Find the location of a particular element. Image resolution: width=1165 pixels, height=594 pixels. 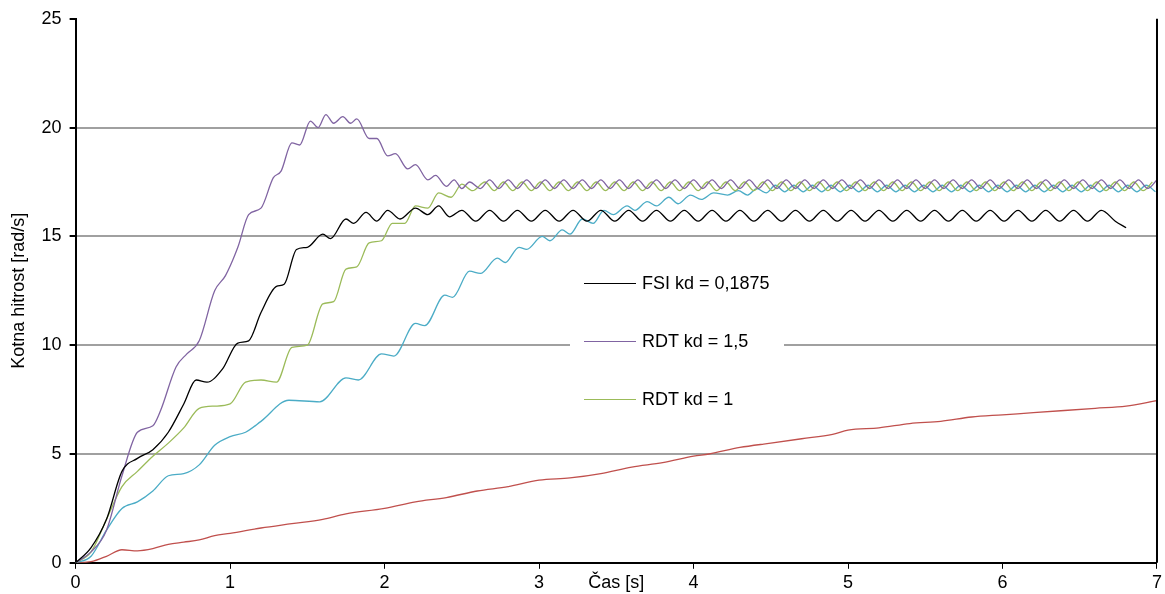

x-axis-title: Čas [s] is located at coordinates (616, 582).